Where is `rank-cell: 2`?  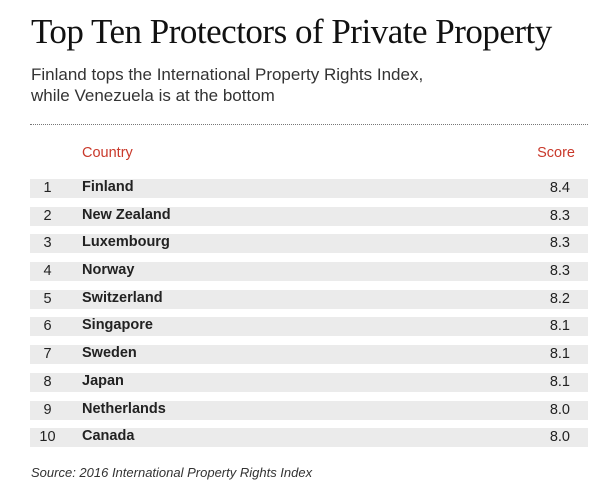 rank-cell: 2 is located at coordinates (47, 215).